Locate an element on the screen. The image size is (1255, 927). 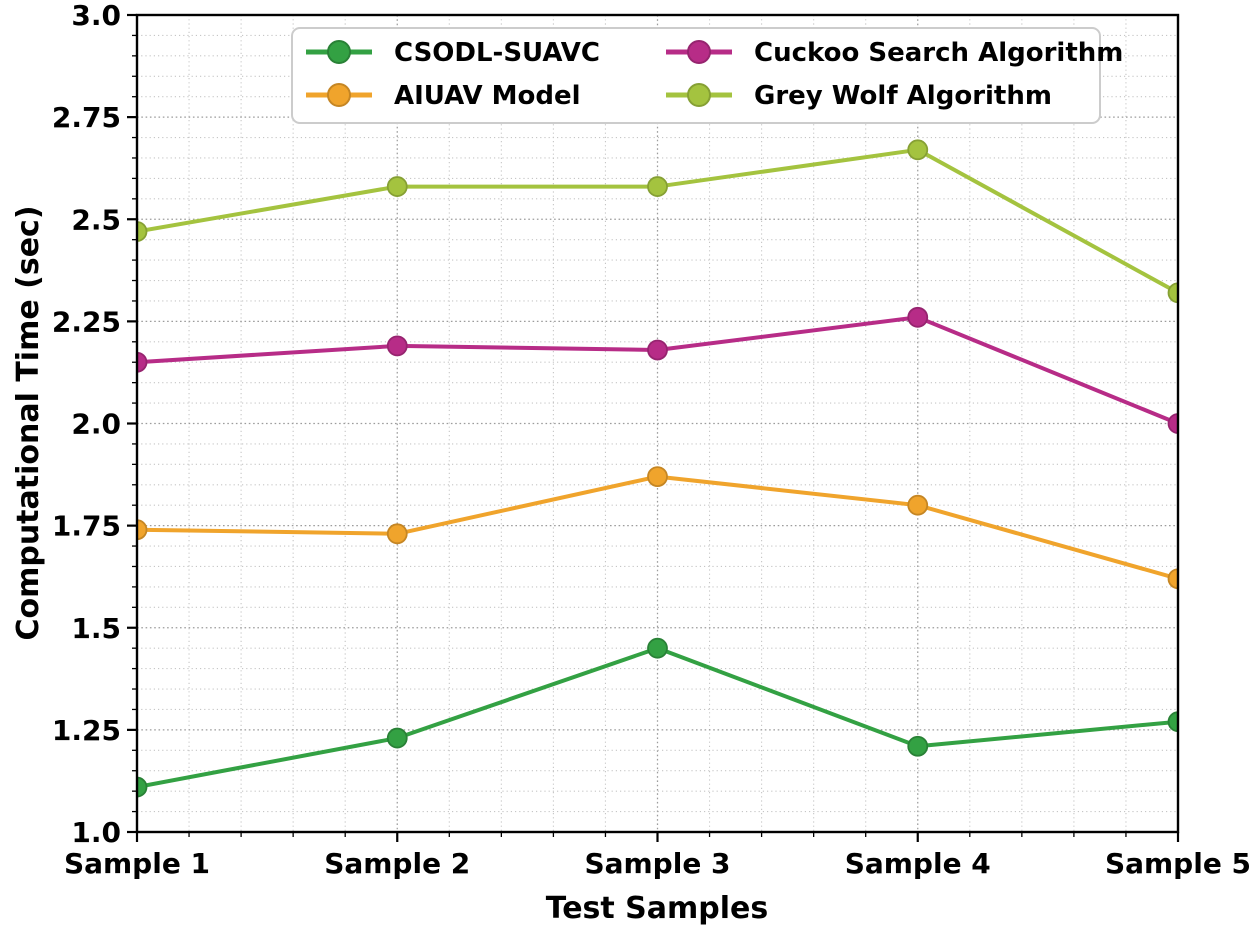
y-tick-label: 1.0 is located at coordinates (96, 832).